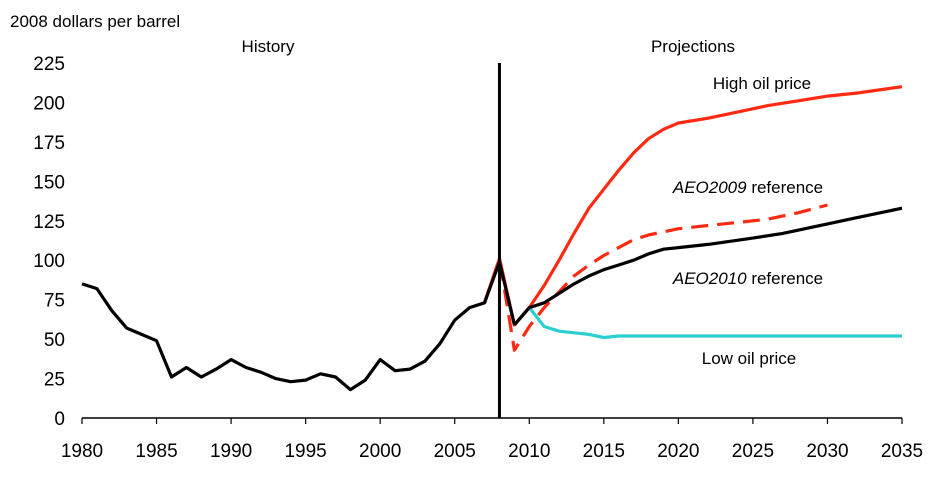 The image size is (951, 481). I want to click on y-tick-label: 50, so click(54, 340).